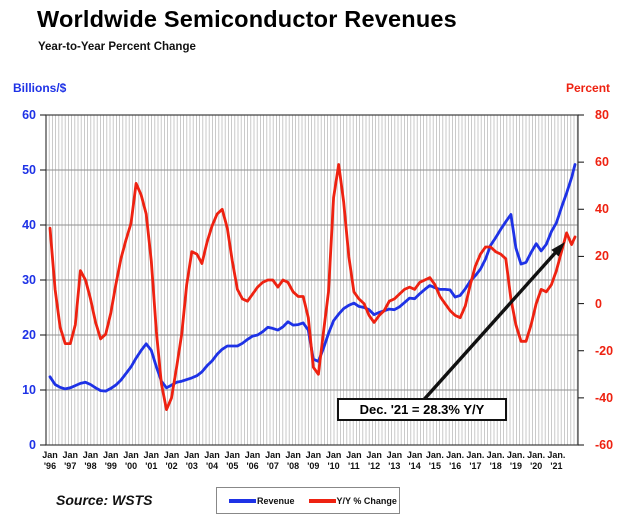  Describe the element at coordinates (414, 460) in the screenshot. I see `x-tick-label: Jan '14` at that location.